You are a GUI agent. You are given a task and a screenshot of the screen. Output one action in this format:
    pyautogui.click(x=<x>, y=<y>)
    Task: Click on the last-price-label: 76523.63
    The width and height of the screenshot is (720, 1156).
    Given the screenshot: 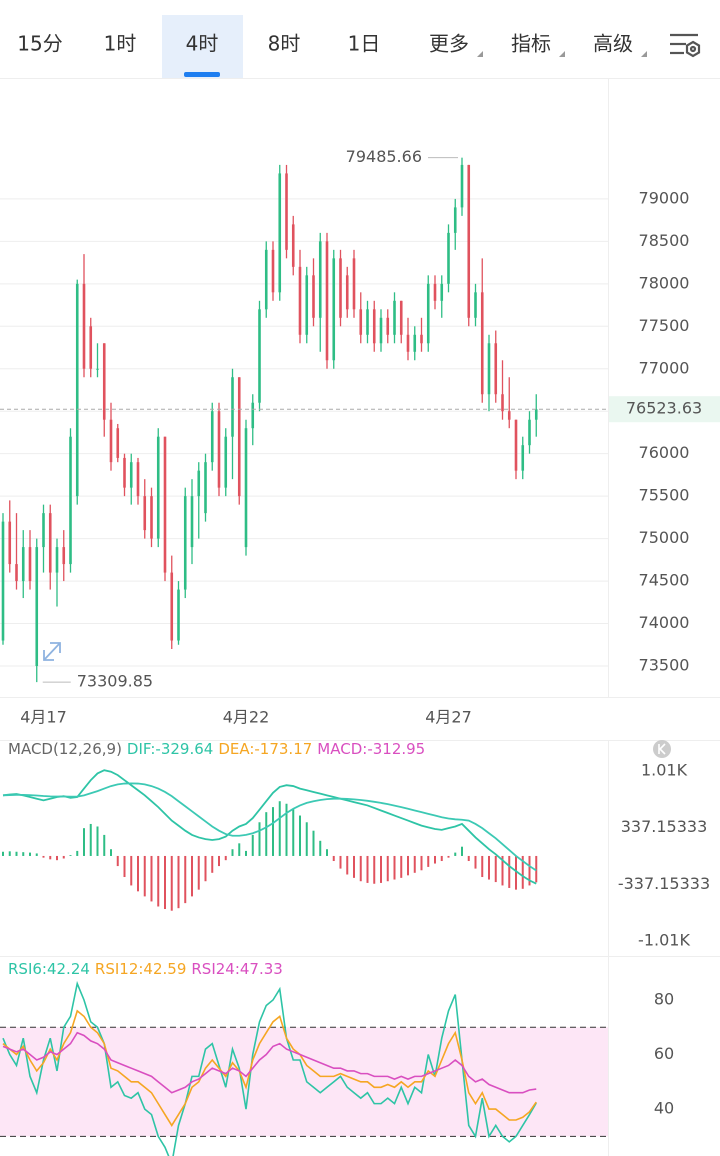 What is the action you would take?
    pyautogui.click(x=664, y=408)
    